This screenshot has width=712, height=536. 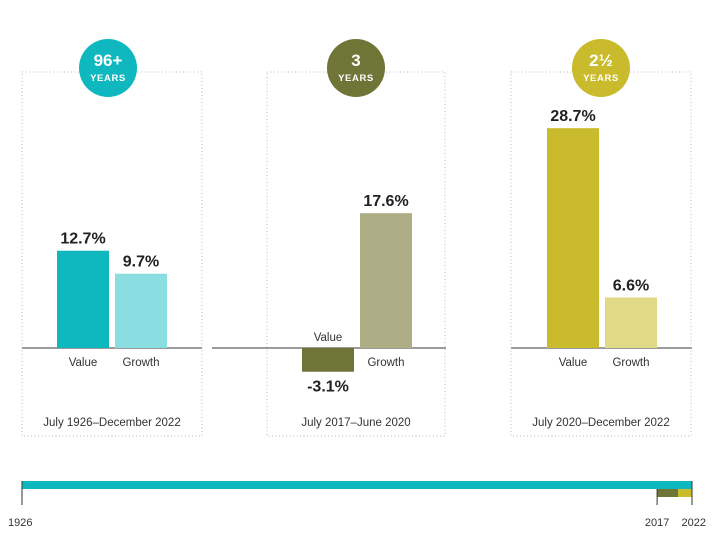 I want to click on badge-unit-3: YEARS, so click(x=601, y=78).